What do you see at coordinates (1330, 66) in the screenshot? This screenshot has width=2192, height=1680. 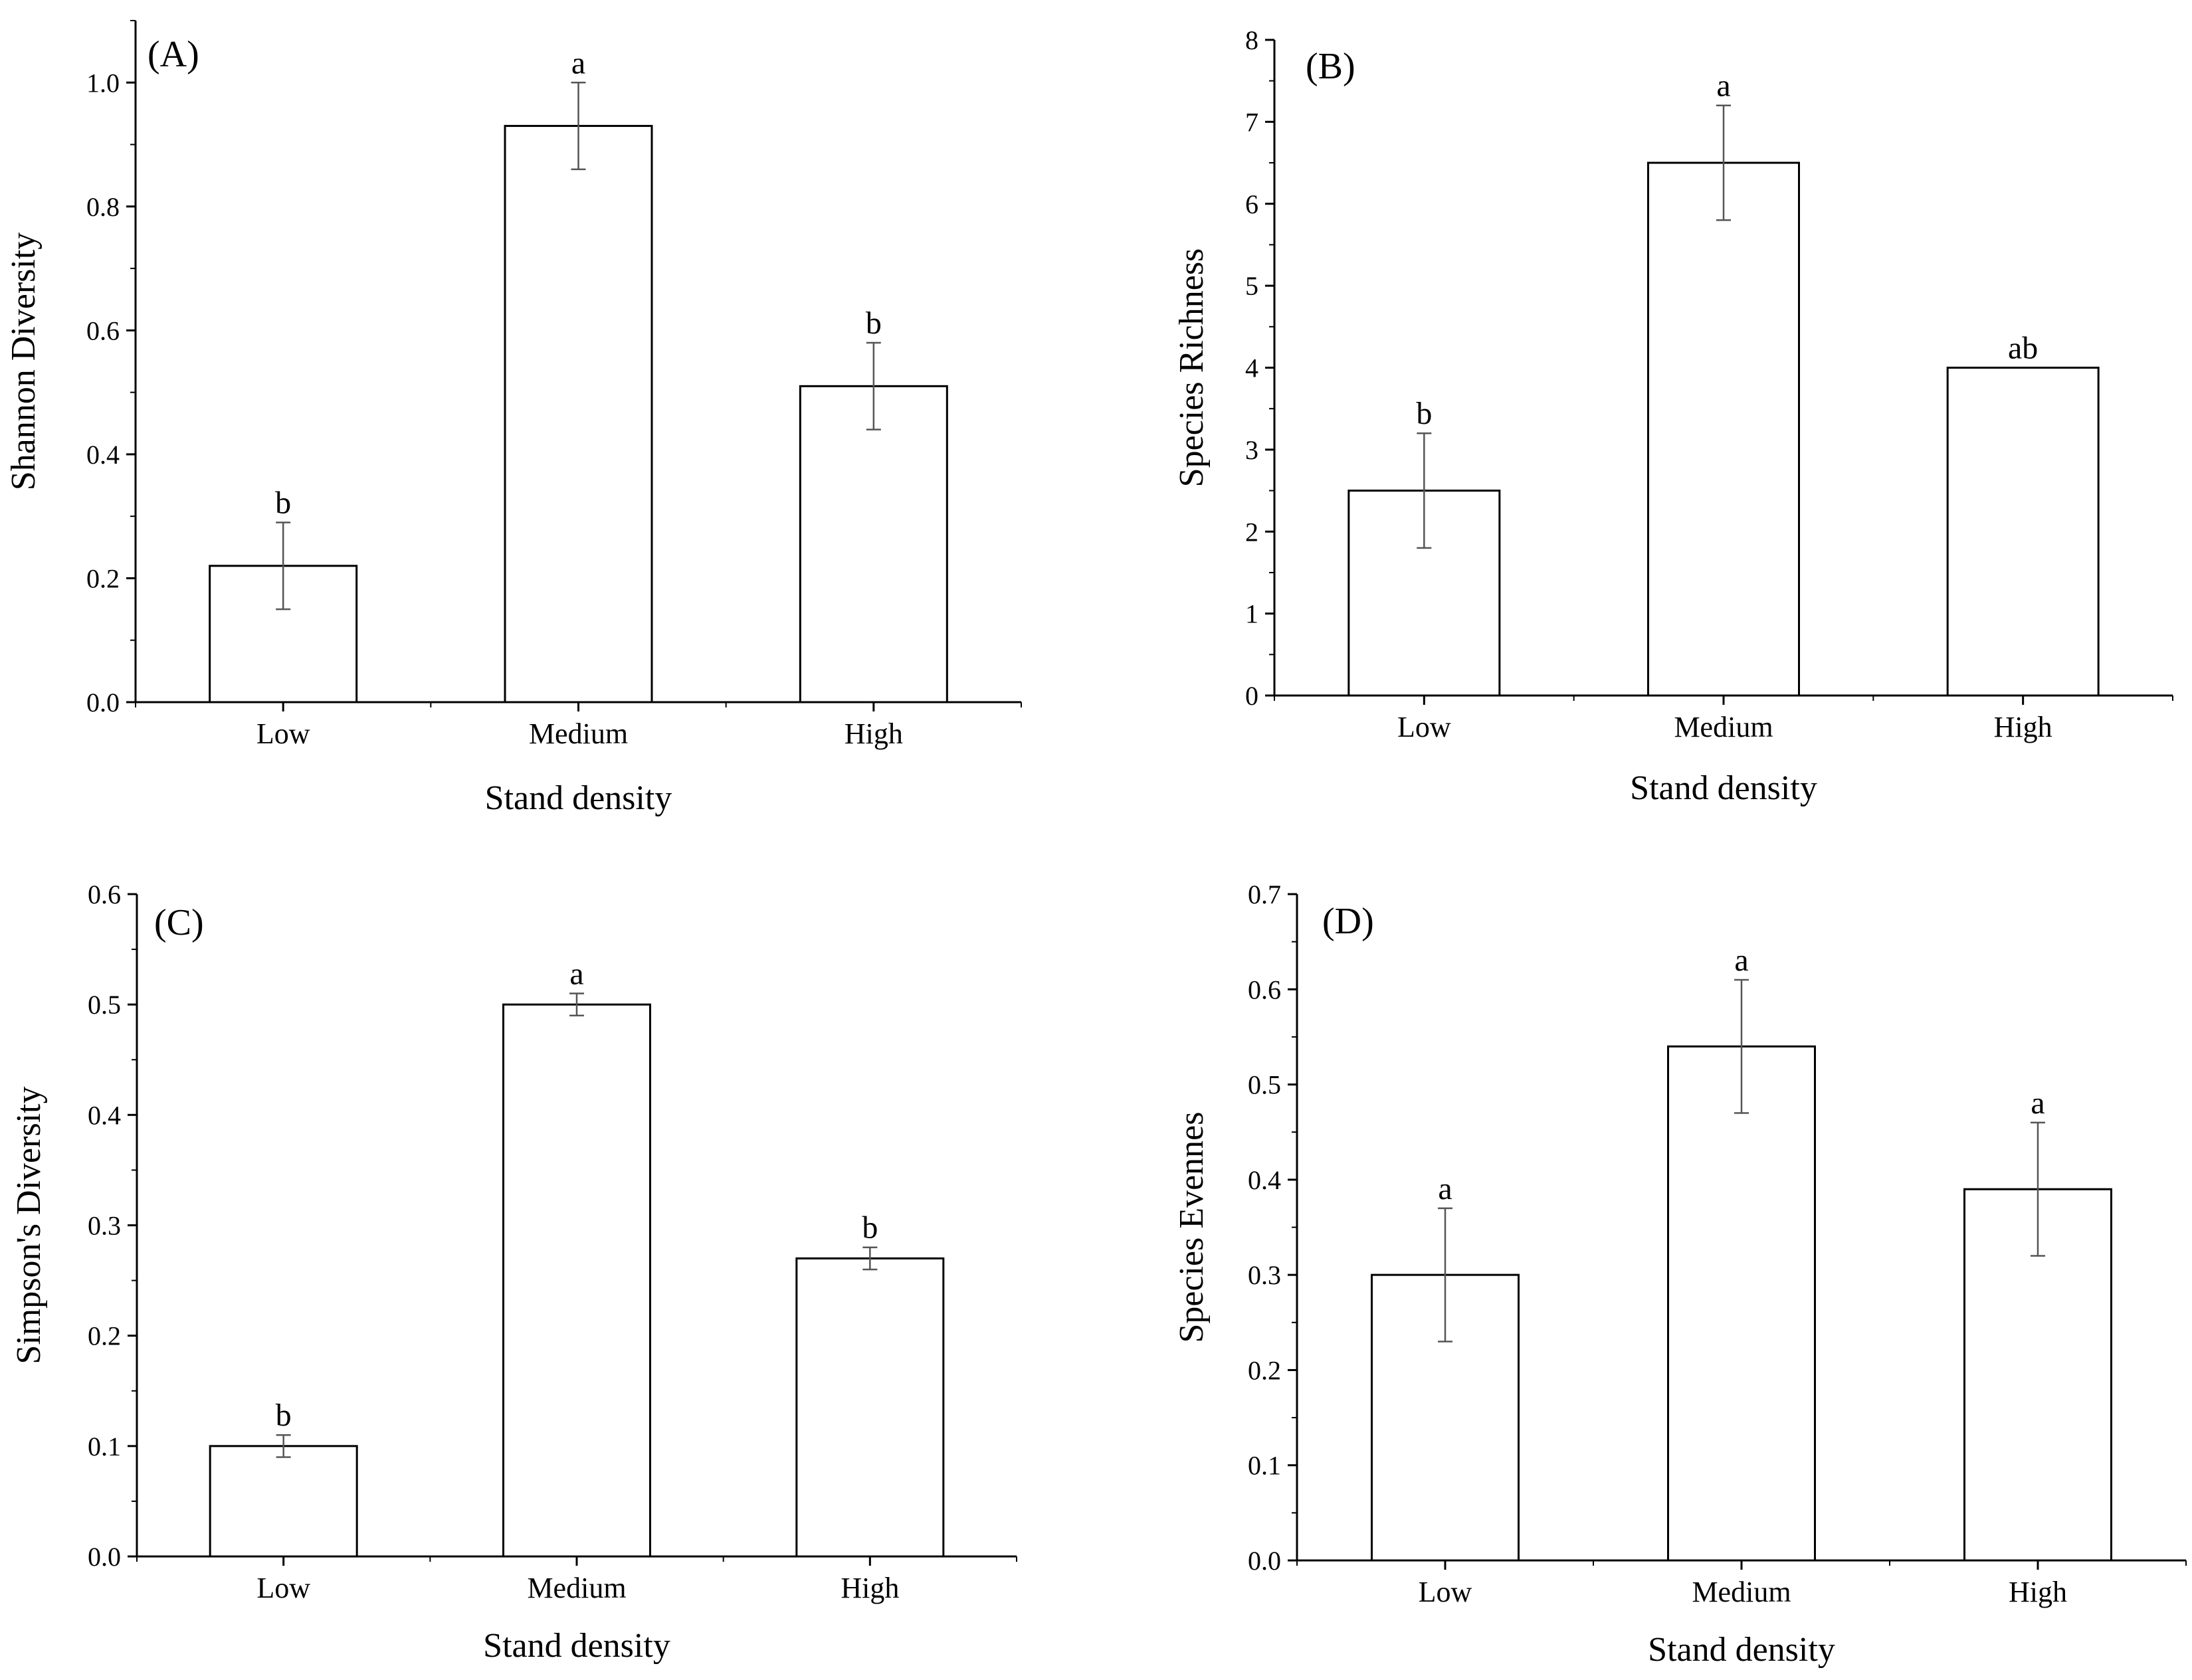 I see `panel-title: (B)` at bounding box center [1330, 66].